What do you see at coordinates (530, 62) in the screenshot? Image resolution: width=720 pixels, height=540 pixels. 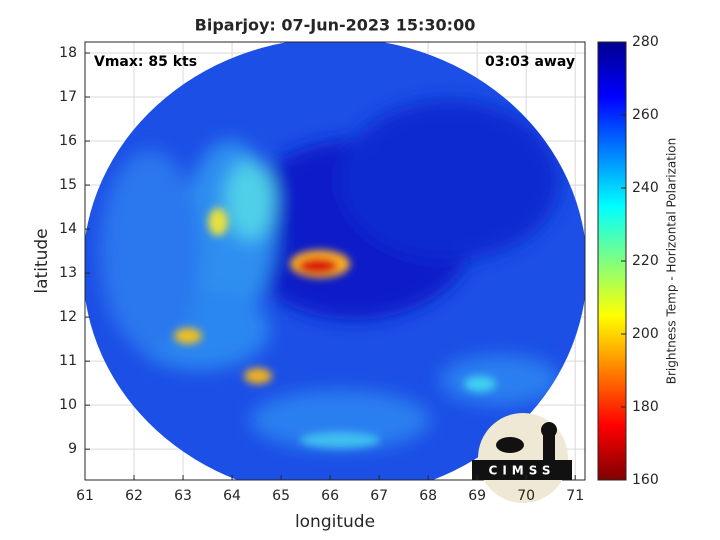 I see `annotation: 03:03 away` at bounding box center [530, 62].